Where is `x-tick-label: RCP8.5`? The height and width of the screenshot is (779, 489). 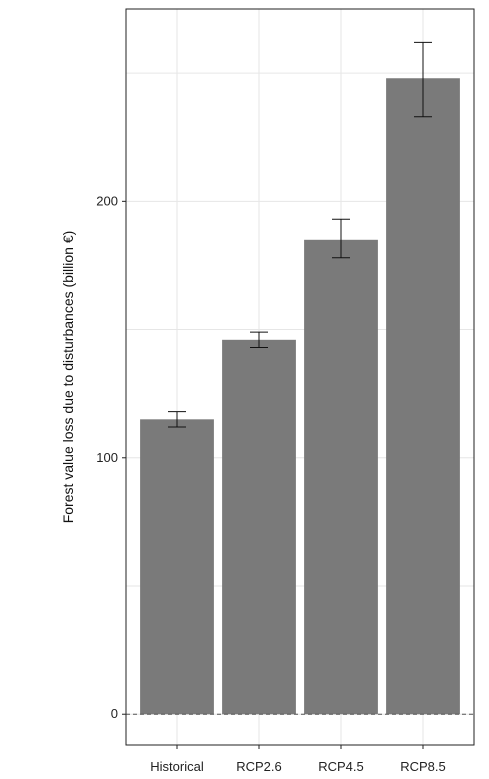 x-tick-label: RCP8.5 is located at coordinates (423, 766).